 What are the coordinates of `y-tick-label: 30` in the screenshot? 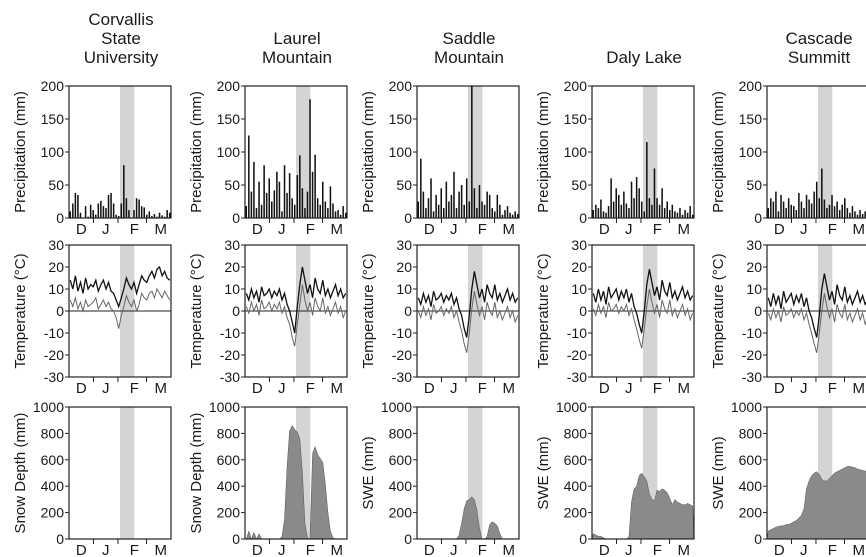 It's located at (232, 245).